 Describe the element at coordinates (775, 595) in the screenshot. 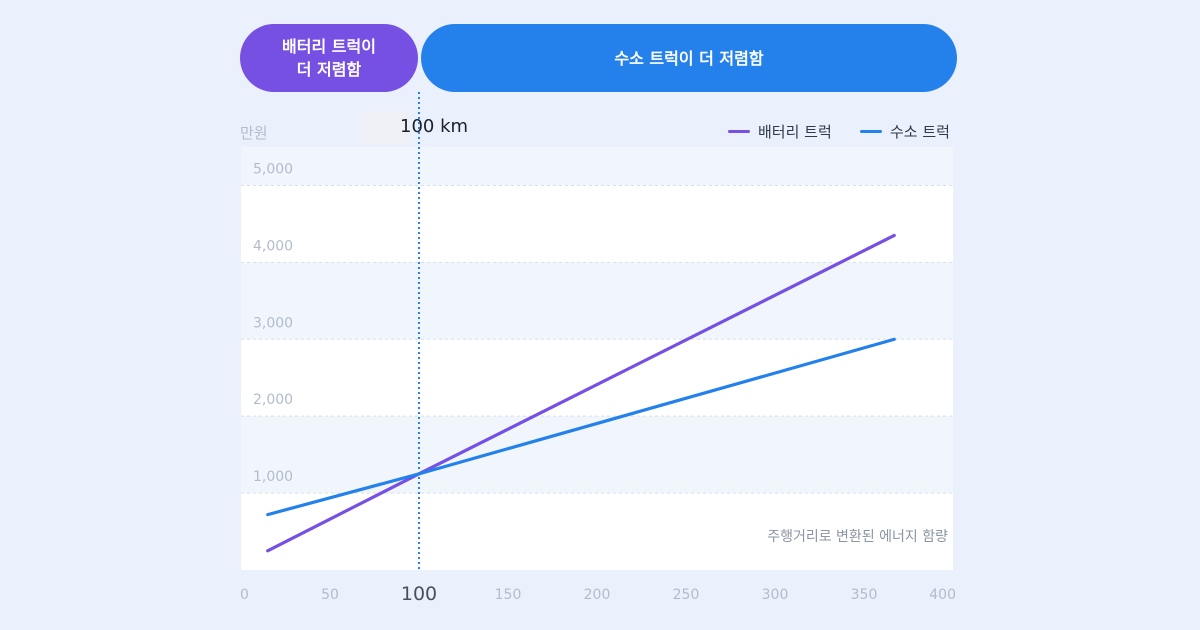

I see `x-tick-label: 300` at that location.